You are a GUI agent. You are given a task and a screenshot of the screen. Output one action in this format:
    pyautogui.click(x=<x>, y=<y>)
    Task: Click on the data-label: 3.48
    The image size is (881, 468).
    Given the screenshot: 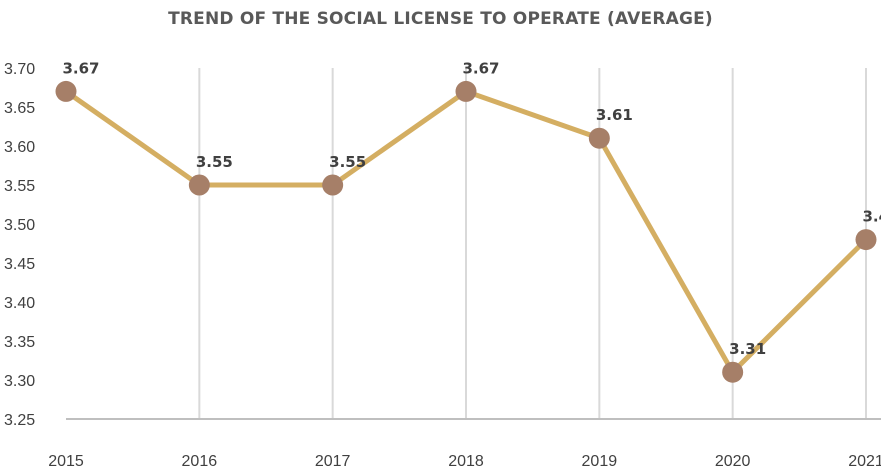 What is the action you would take?
    pyautogui.click(x=871, y=217)
    